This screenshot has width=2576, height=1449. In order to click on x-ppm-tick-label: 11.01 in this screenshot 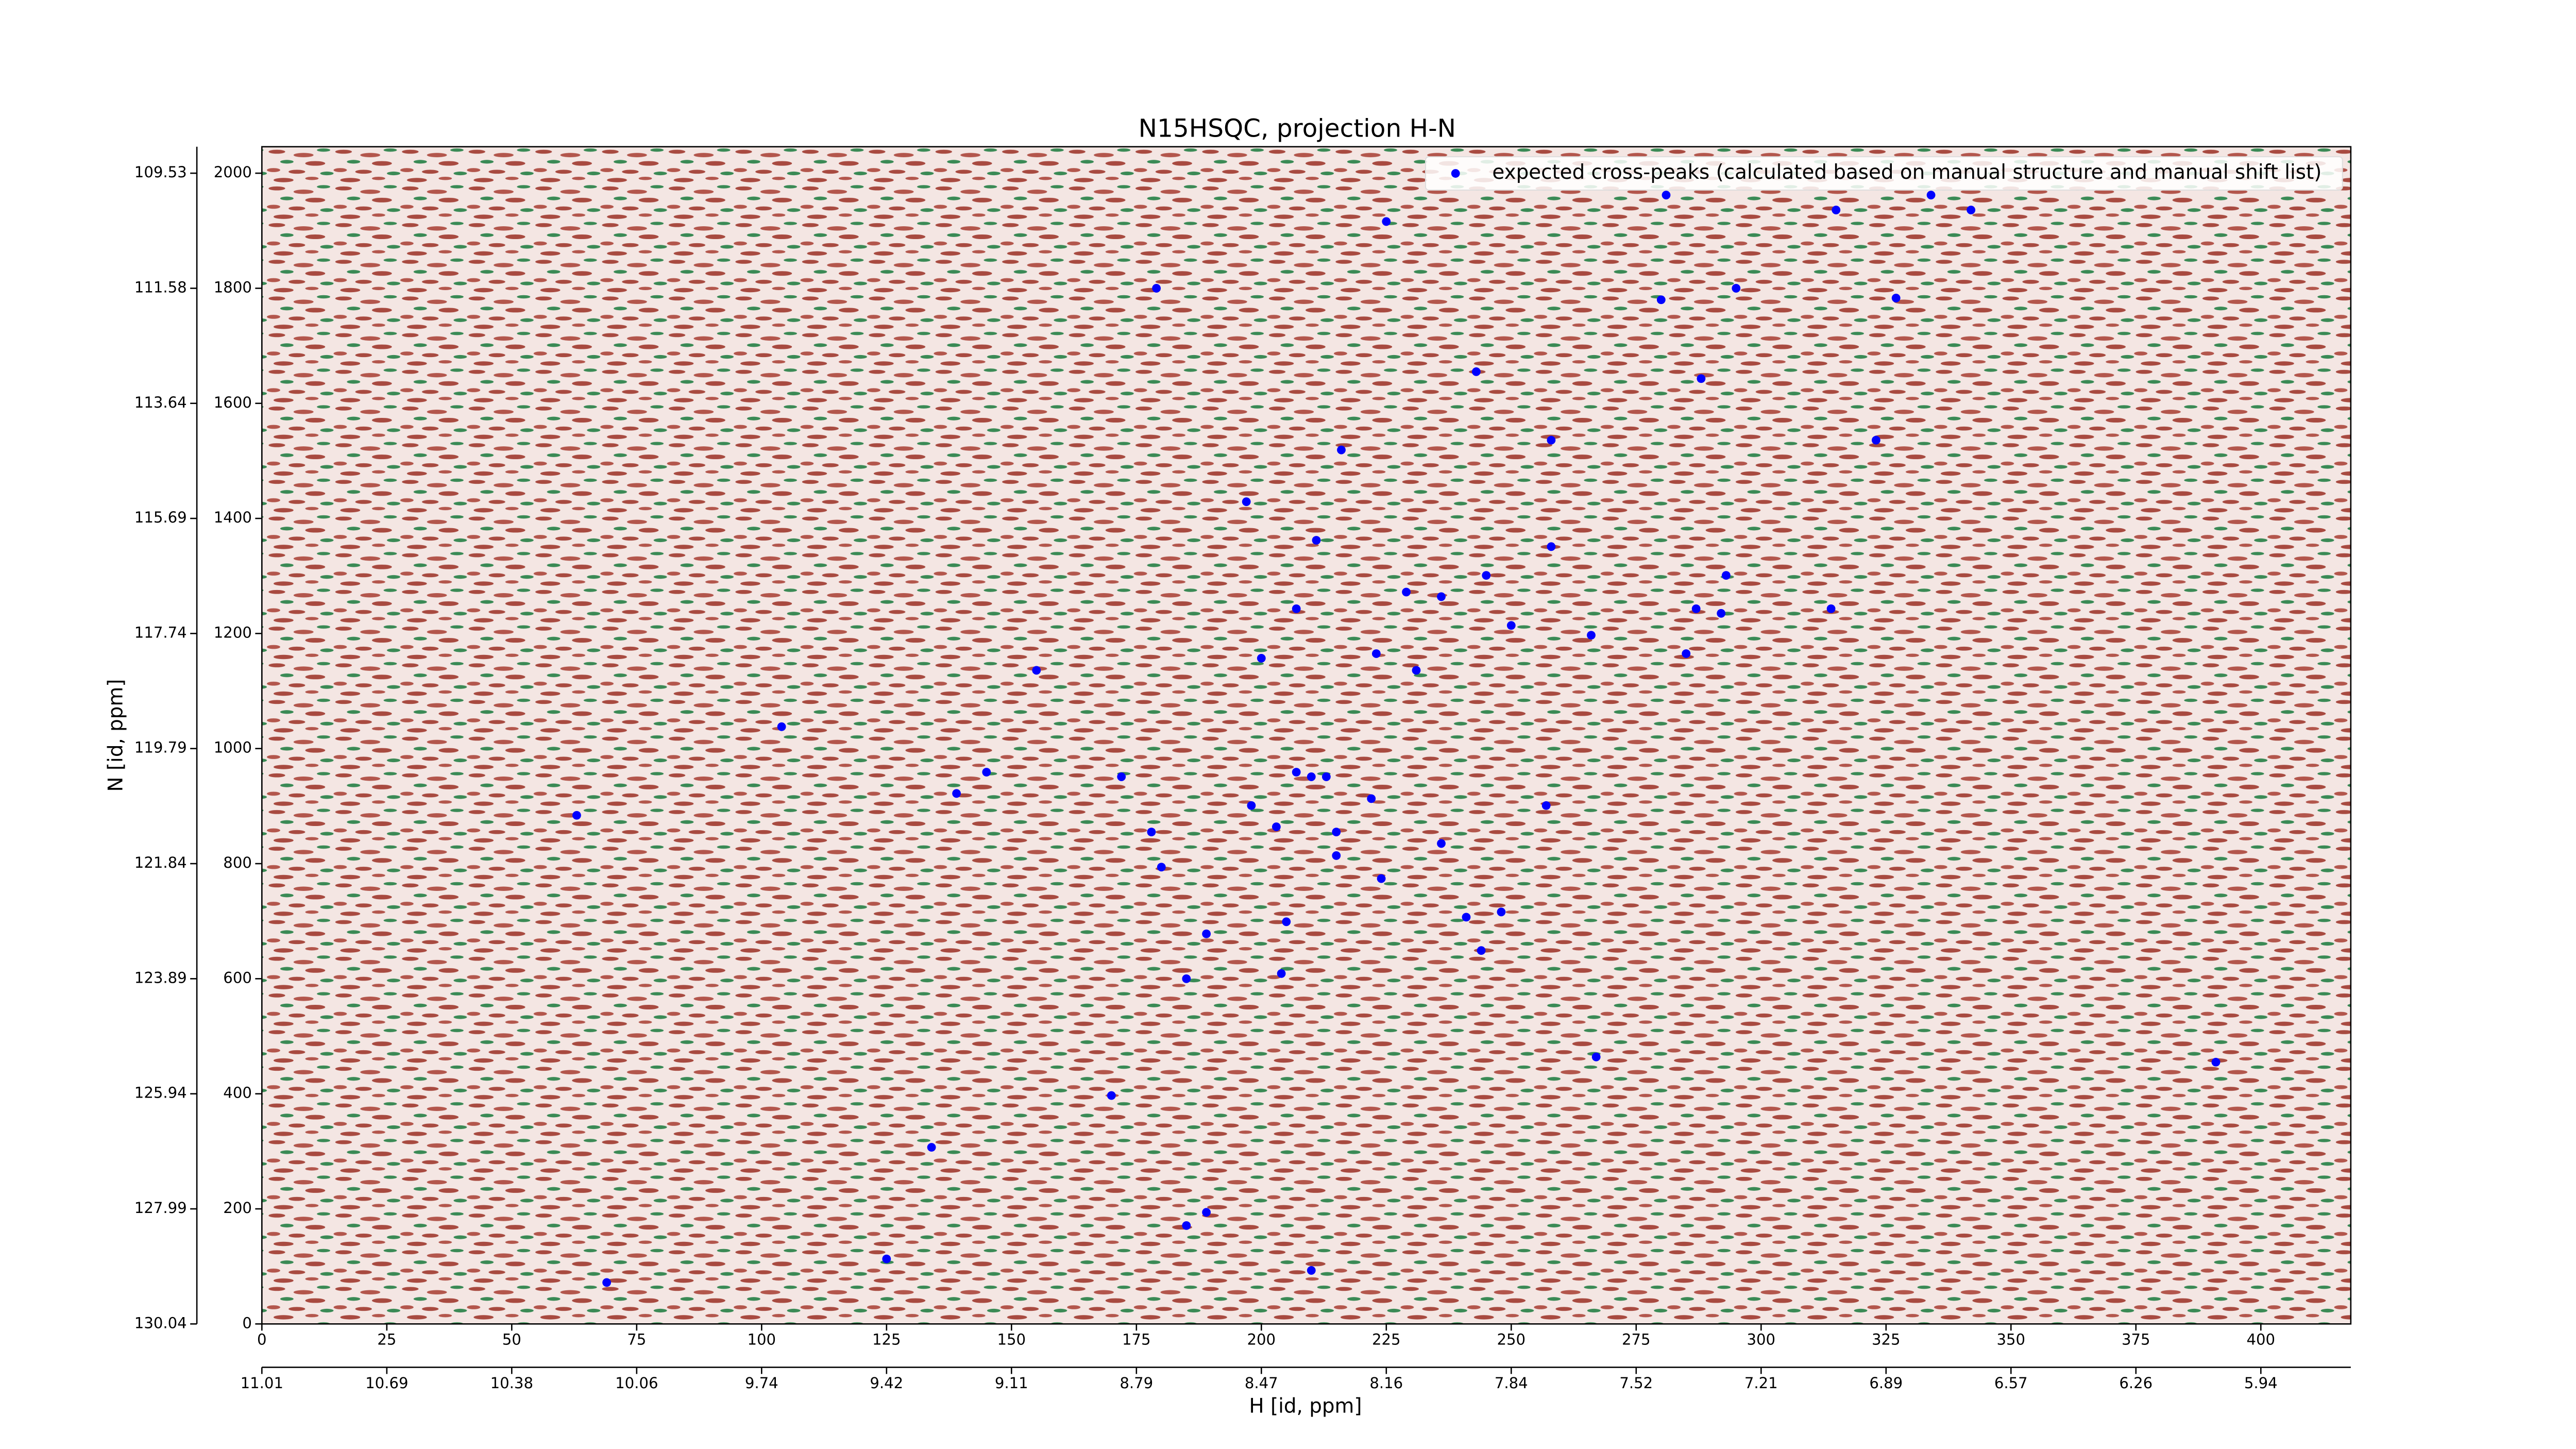, I will do `click(262, 1383)`.